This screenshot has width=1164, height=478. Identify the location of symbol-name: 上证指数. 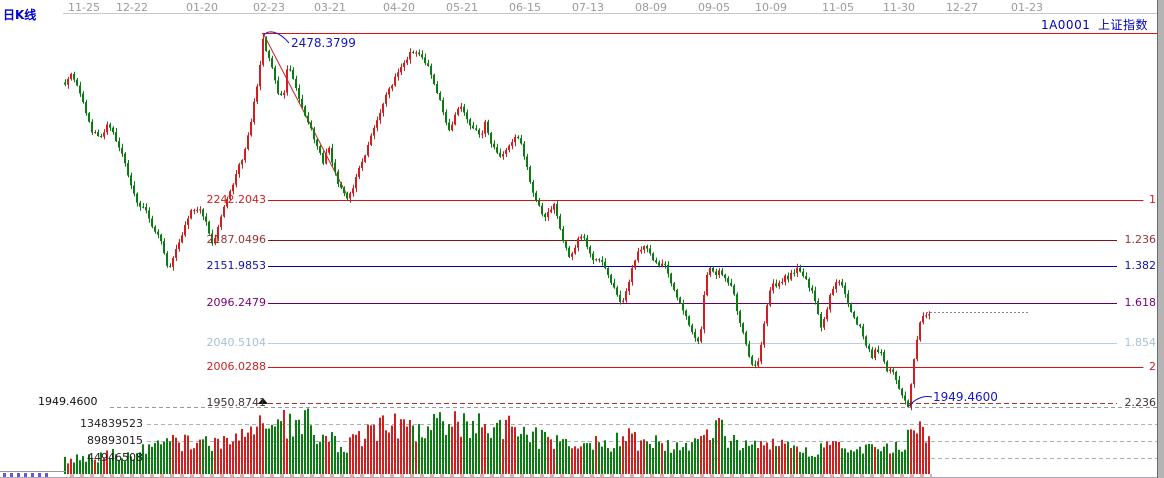
(1122, 25).